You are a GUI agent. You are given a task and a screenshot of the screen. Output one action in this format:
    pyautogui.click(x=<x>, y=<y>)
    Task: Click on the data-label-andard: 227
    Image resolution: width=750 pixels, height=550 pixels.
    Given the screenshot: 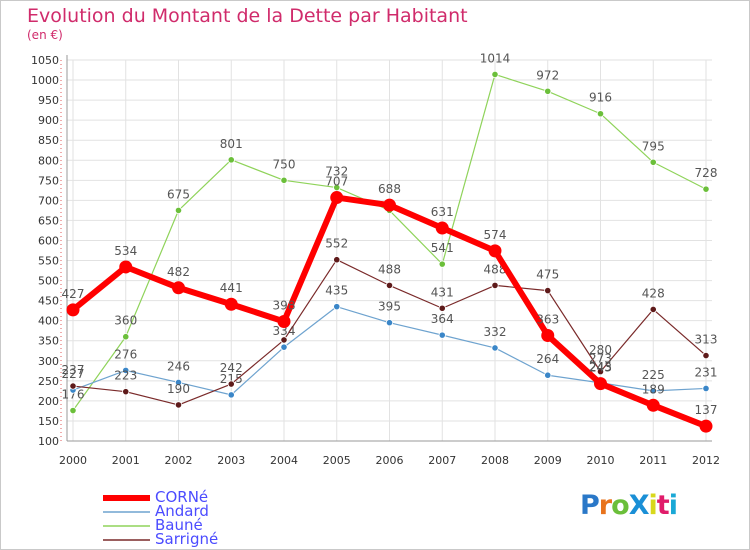 What is the action you would take?
    pyautogui.click(x=73, y=374)
    